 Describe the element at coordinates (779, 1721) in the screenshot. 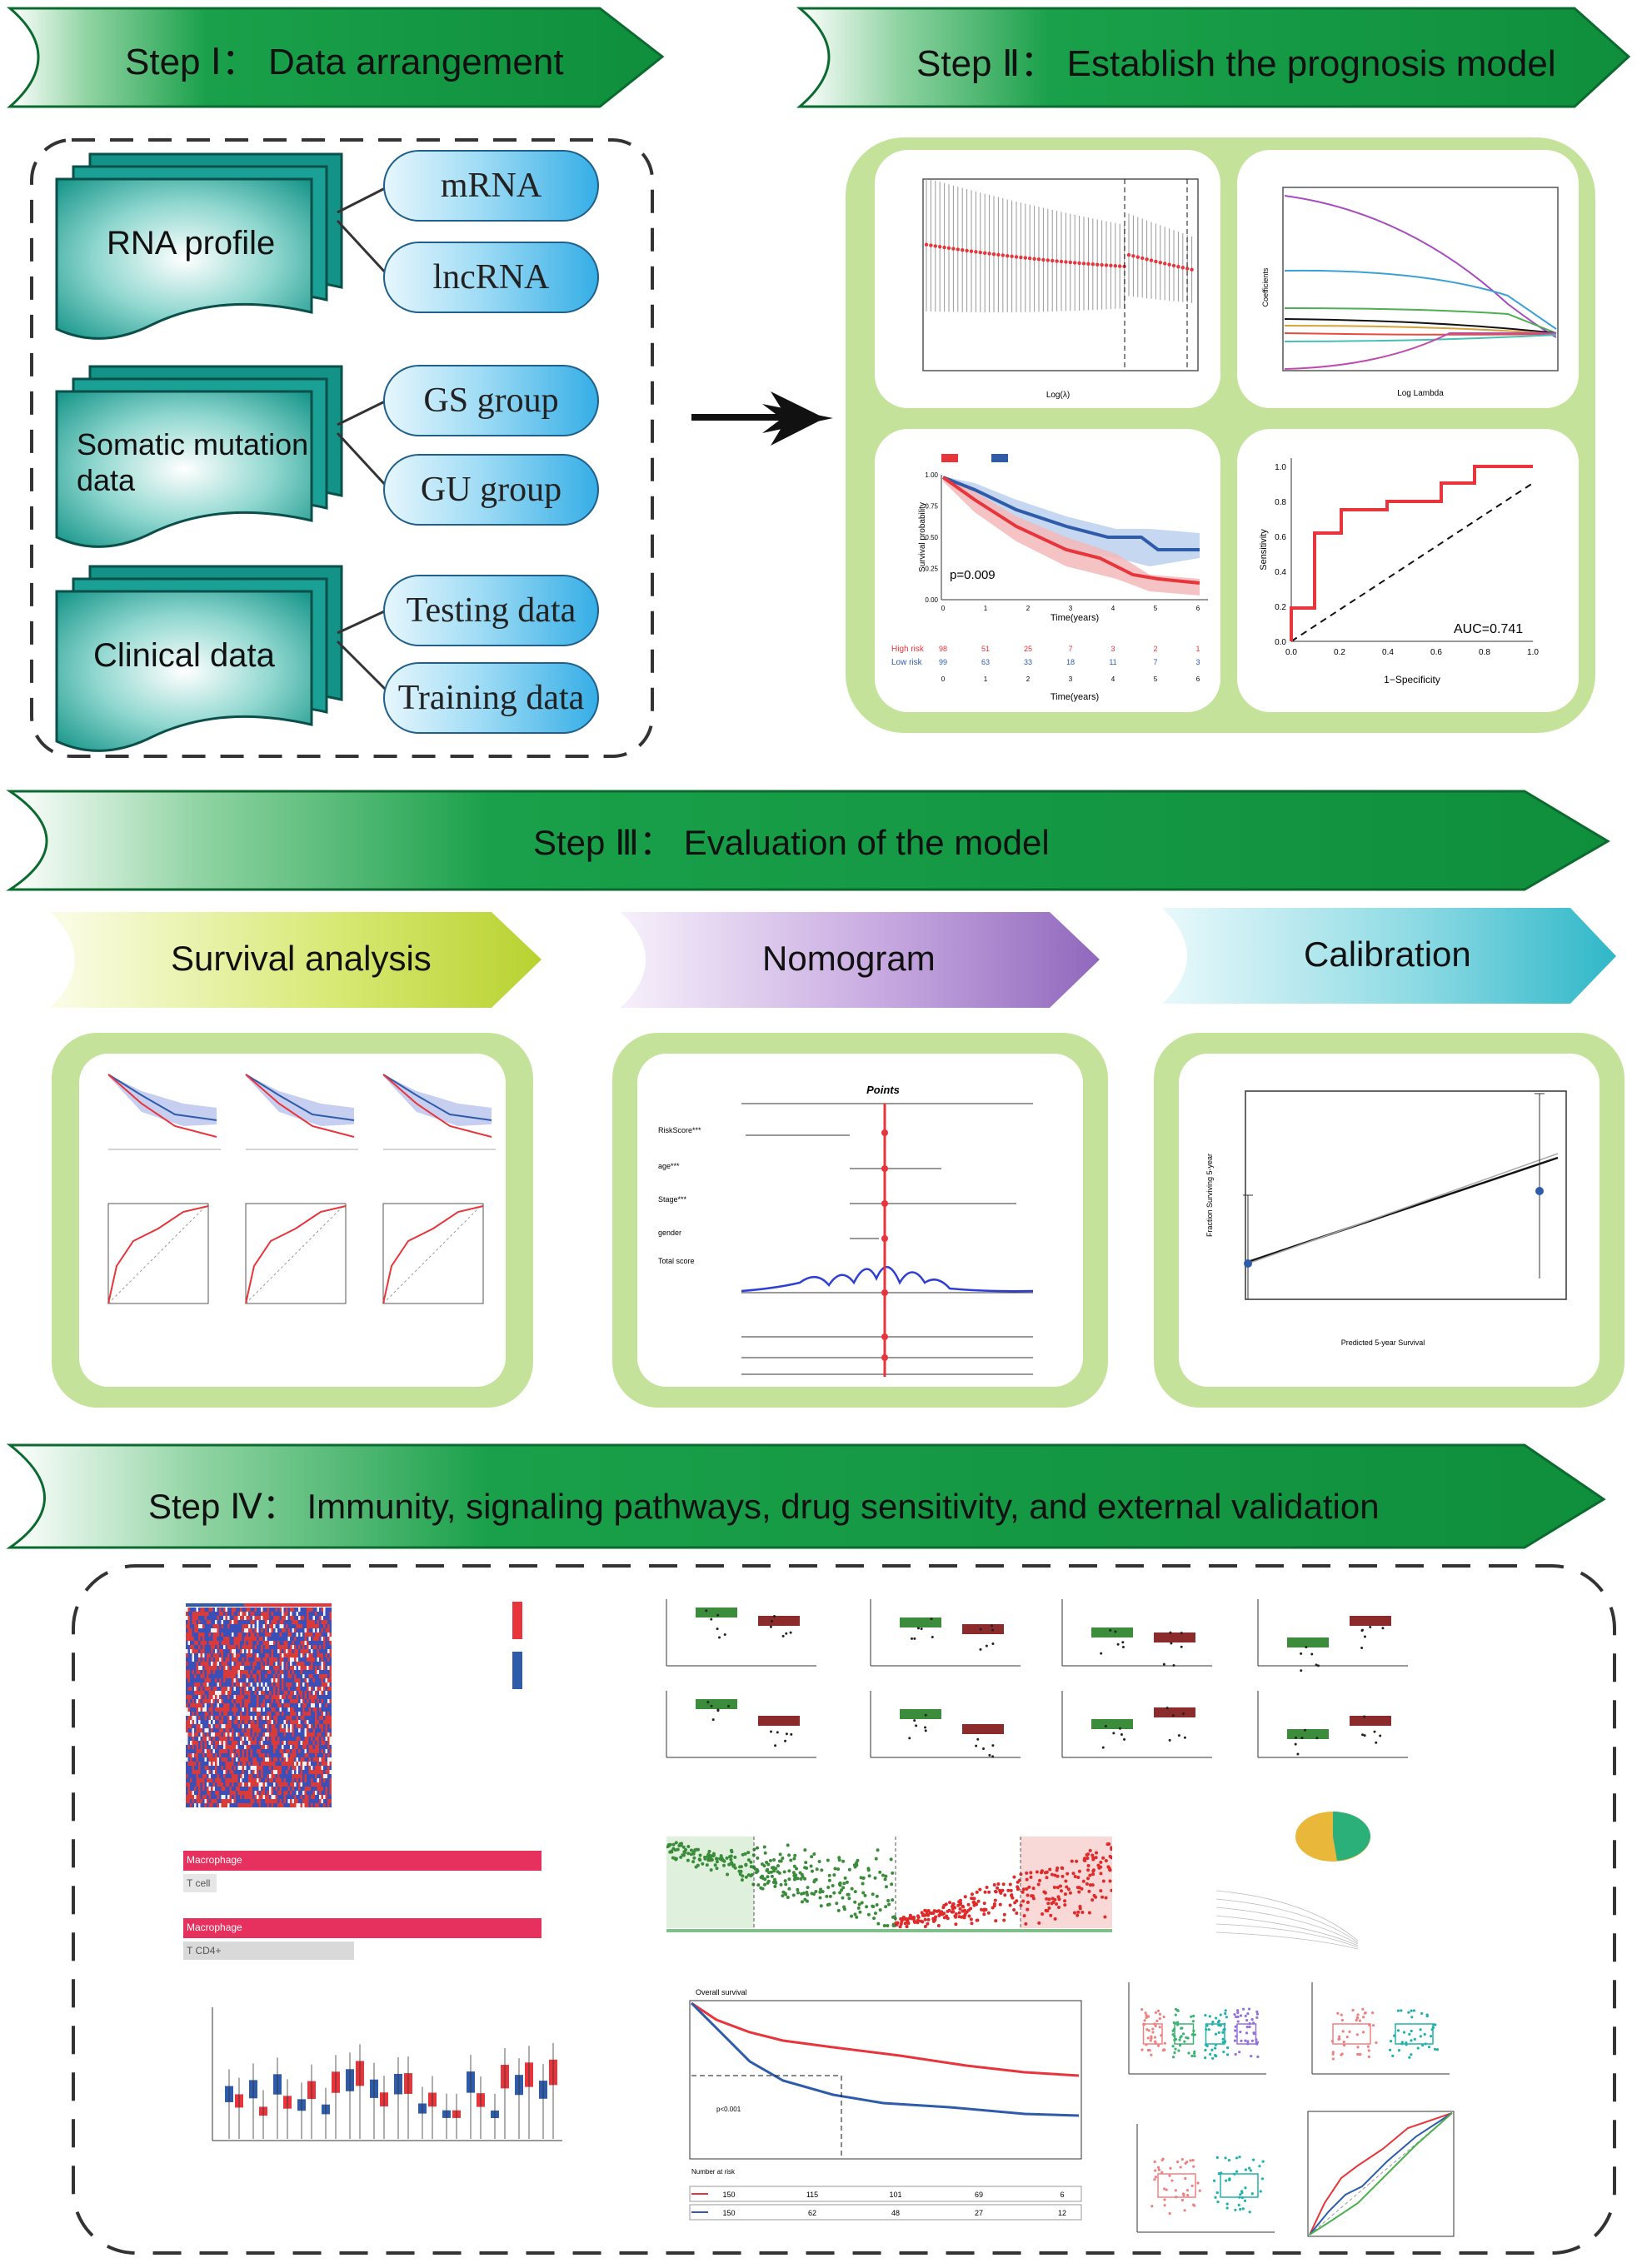

I see `sb-box-high` at that location.